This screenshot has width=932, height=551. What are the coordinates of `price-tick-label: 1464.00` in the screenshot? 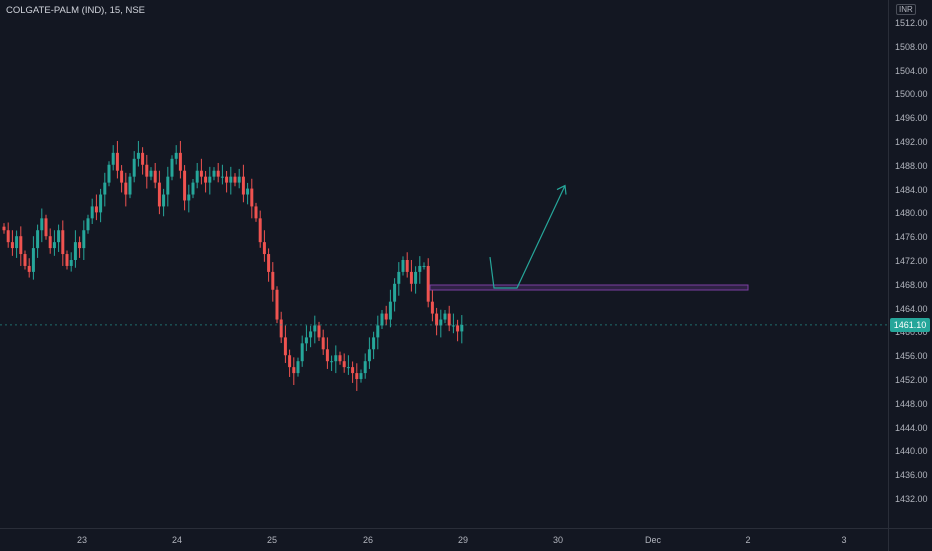 It's located at (911, 308).